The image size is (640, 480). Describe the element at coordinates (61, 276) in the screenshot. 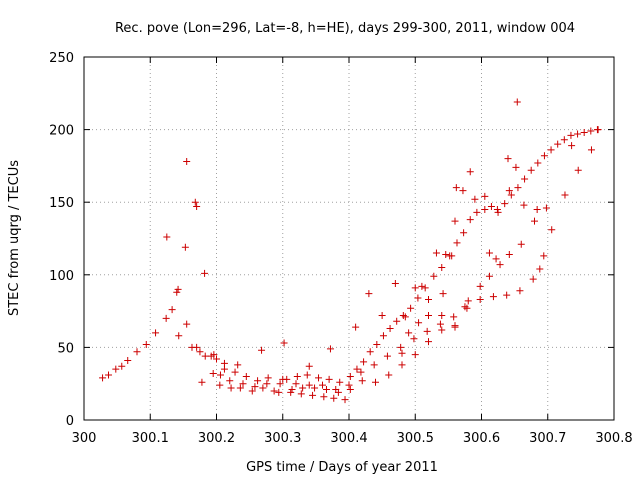

I see `y-tick-label: 100` at that location.